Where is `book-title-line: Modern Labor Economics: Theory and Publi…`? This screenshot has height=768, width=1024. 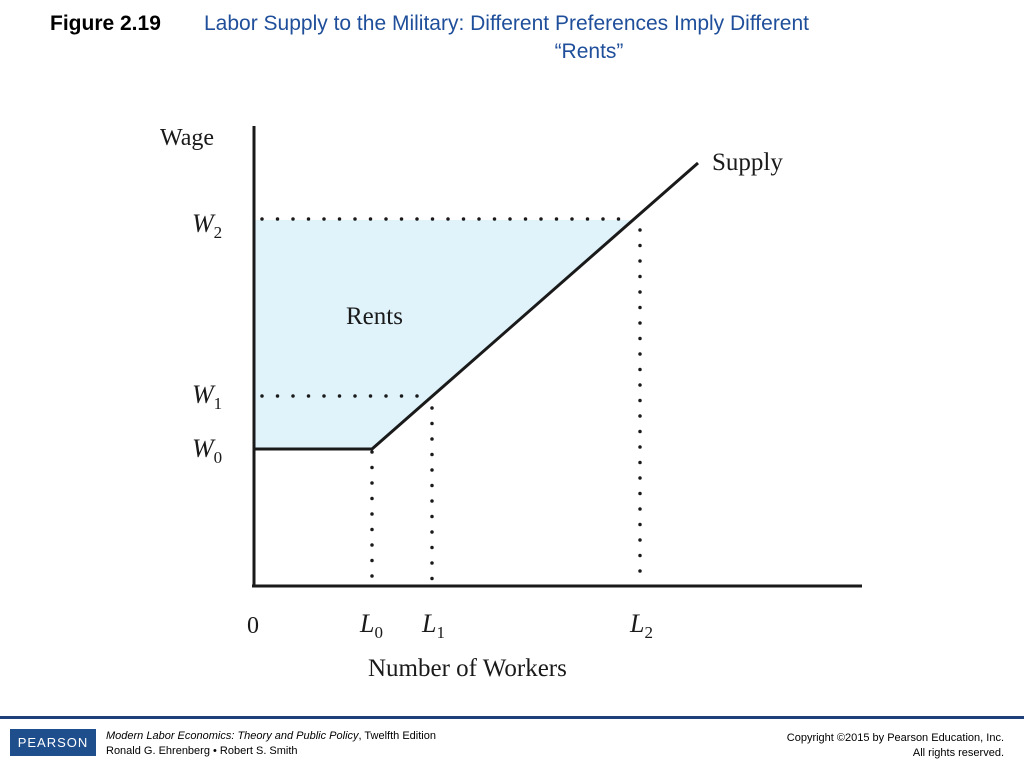
book-title-line: Modern Labor Economics: Theory and Publi… is located at coordinates (271, 736).